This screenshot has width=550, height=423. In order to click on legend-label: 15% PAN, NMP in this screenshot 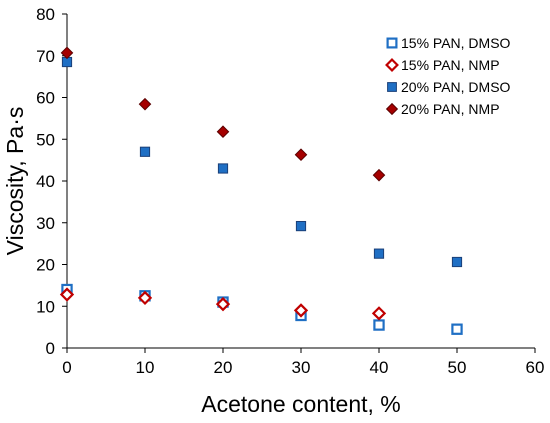, I will do `click(450, 65)`.